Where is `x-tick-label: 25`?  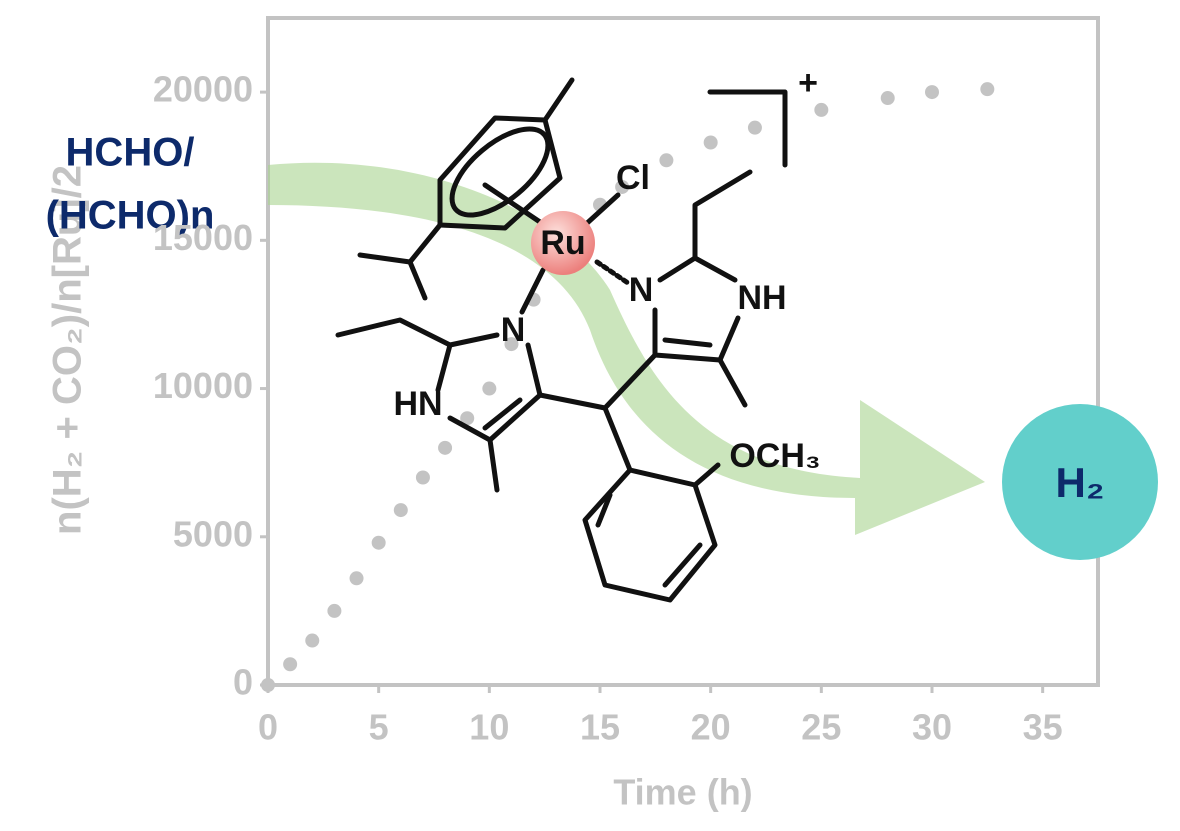
x-tick-label: 25 is located at coordinates (821, 727).